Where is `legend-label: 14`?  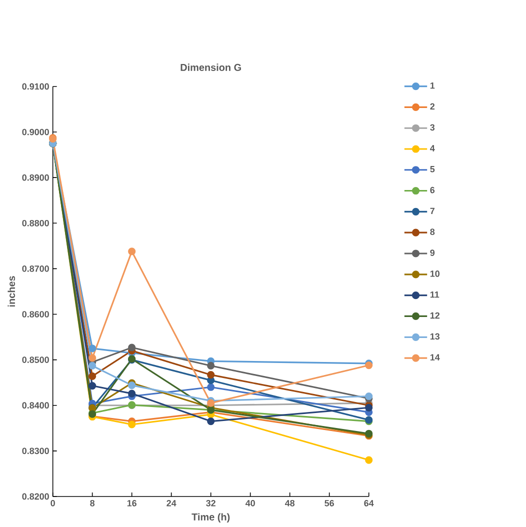
legend-label: 14 is located at coordinates (435, 357).